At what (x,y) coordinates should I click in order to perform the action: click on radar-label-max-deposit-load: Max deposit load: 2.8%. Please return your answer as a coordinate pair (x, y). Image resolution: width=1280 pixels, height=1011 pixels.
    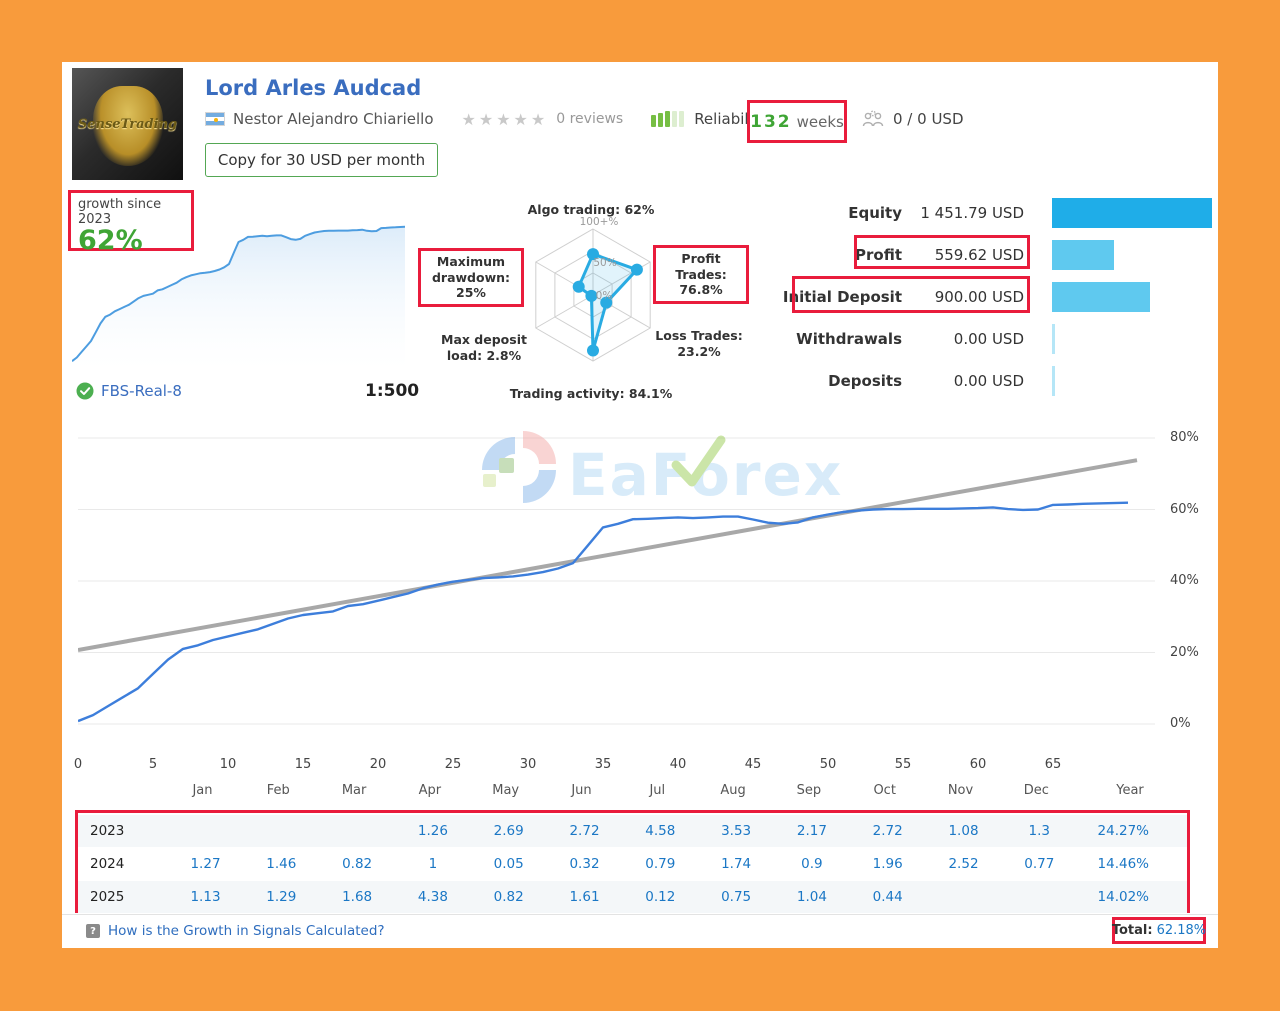
    Looking at the image, I should click on (484, 347).